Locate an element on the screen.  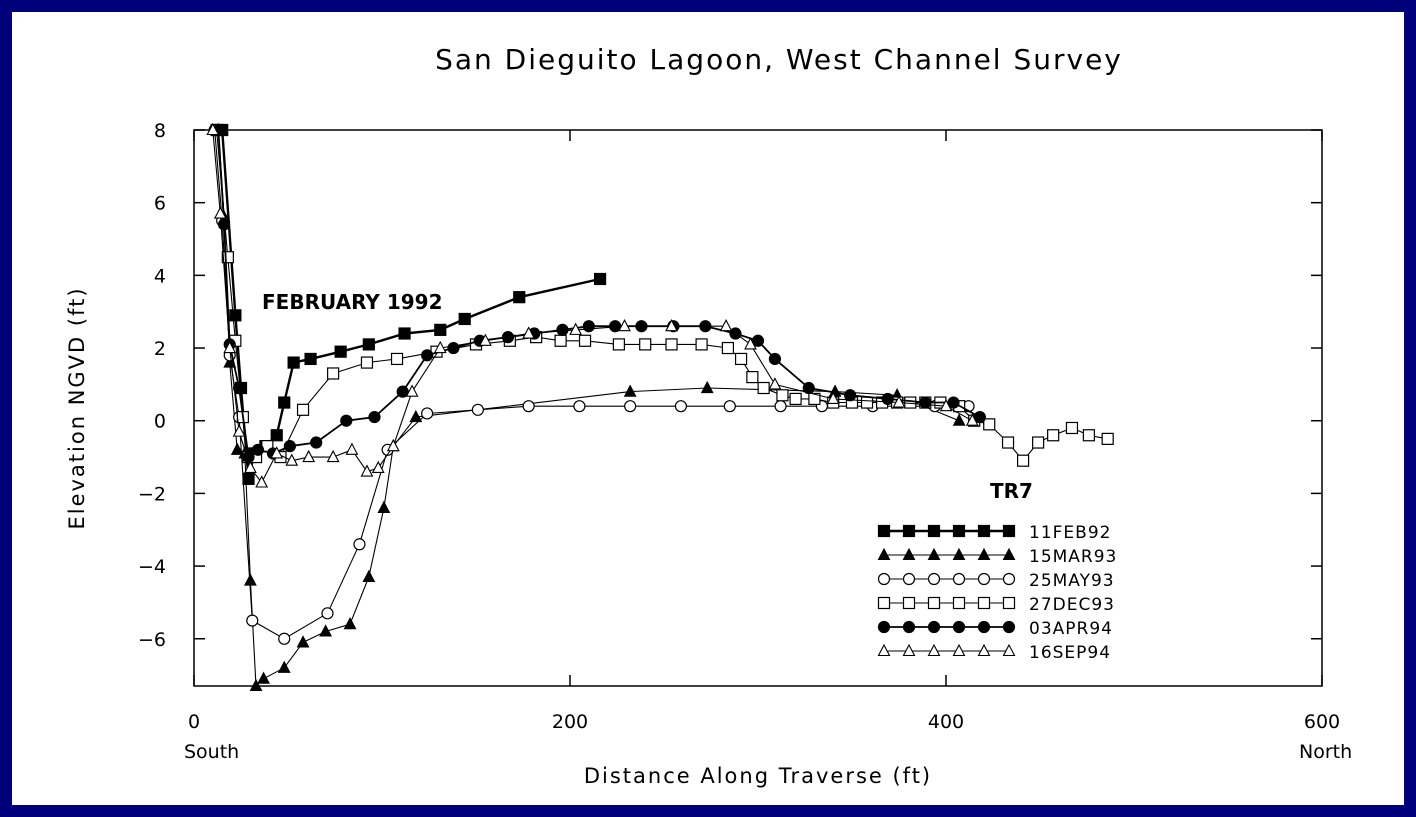
y-tick-label: 4 is located at coordinates (160, 276).